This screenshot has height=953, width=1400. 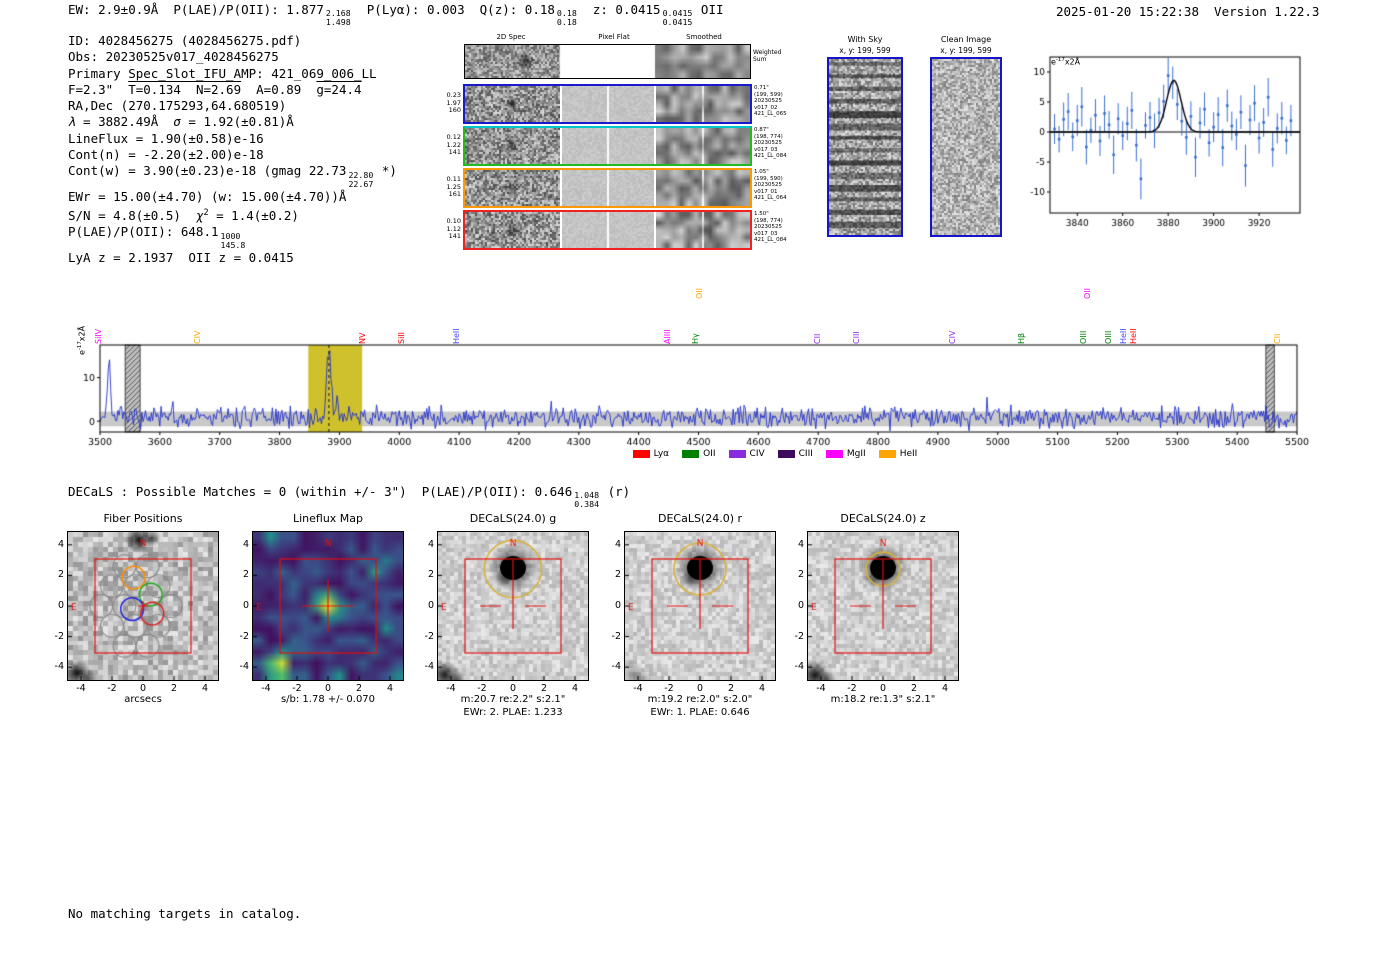 I want to click on line-fit-units-label: e-17x2Å, so click(x=1065, y=62).